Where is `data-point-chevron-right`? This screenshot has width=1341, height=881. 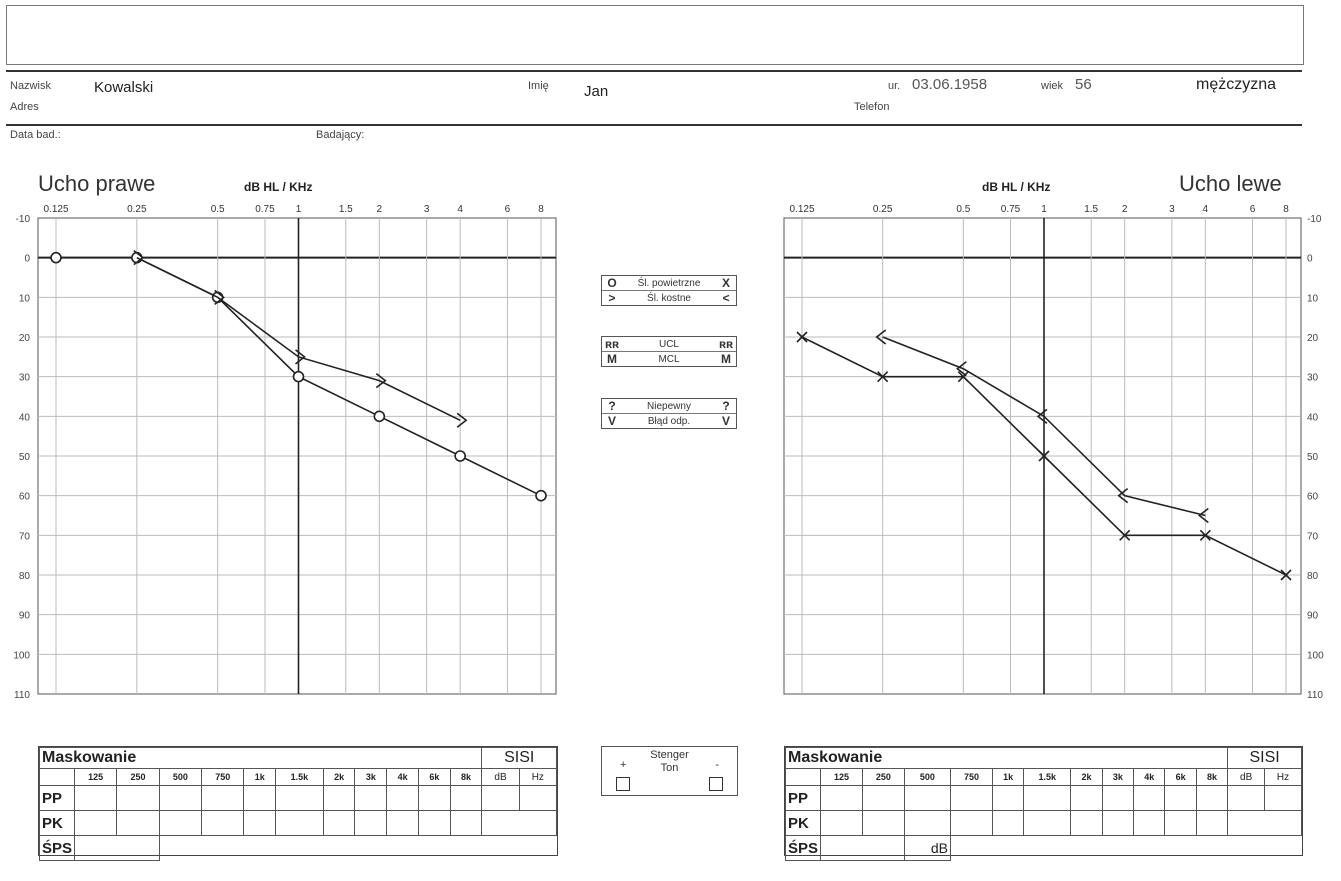 data-point-chevron-right is located at coordinates (462, 420).